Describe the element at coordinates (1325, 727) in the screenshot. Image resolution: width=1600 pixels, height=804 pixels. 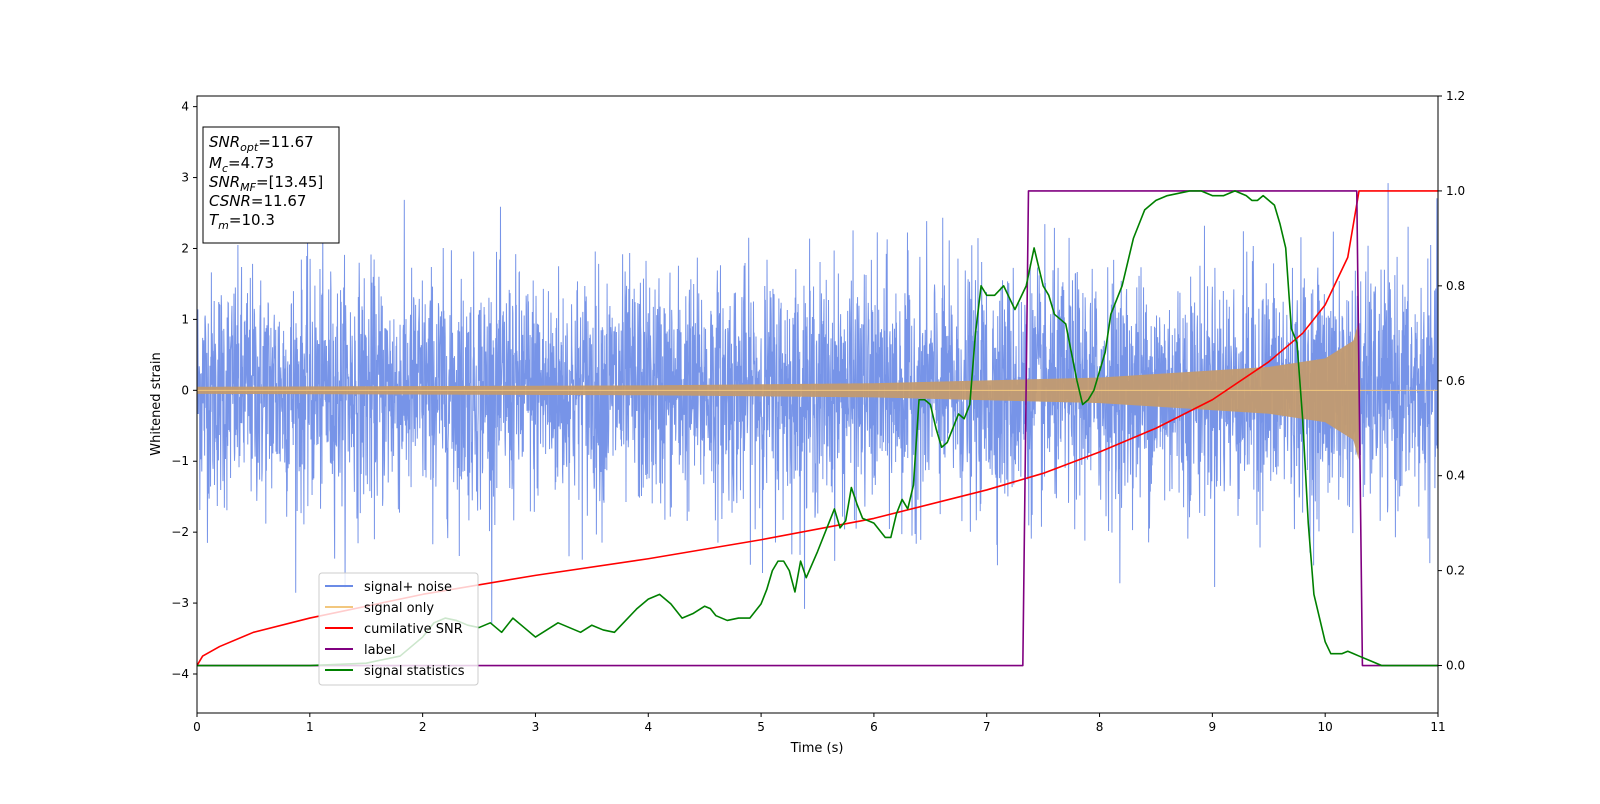
I see `x-tick-label: 10` at that location.